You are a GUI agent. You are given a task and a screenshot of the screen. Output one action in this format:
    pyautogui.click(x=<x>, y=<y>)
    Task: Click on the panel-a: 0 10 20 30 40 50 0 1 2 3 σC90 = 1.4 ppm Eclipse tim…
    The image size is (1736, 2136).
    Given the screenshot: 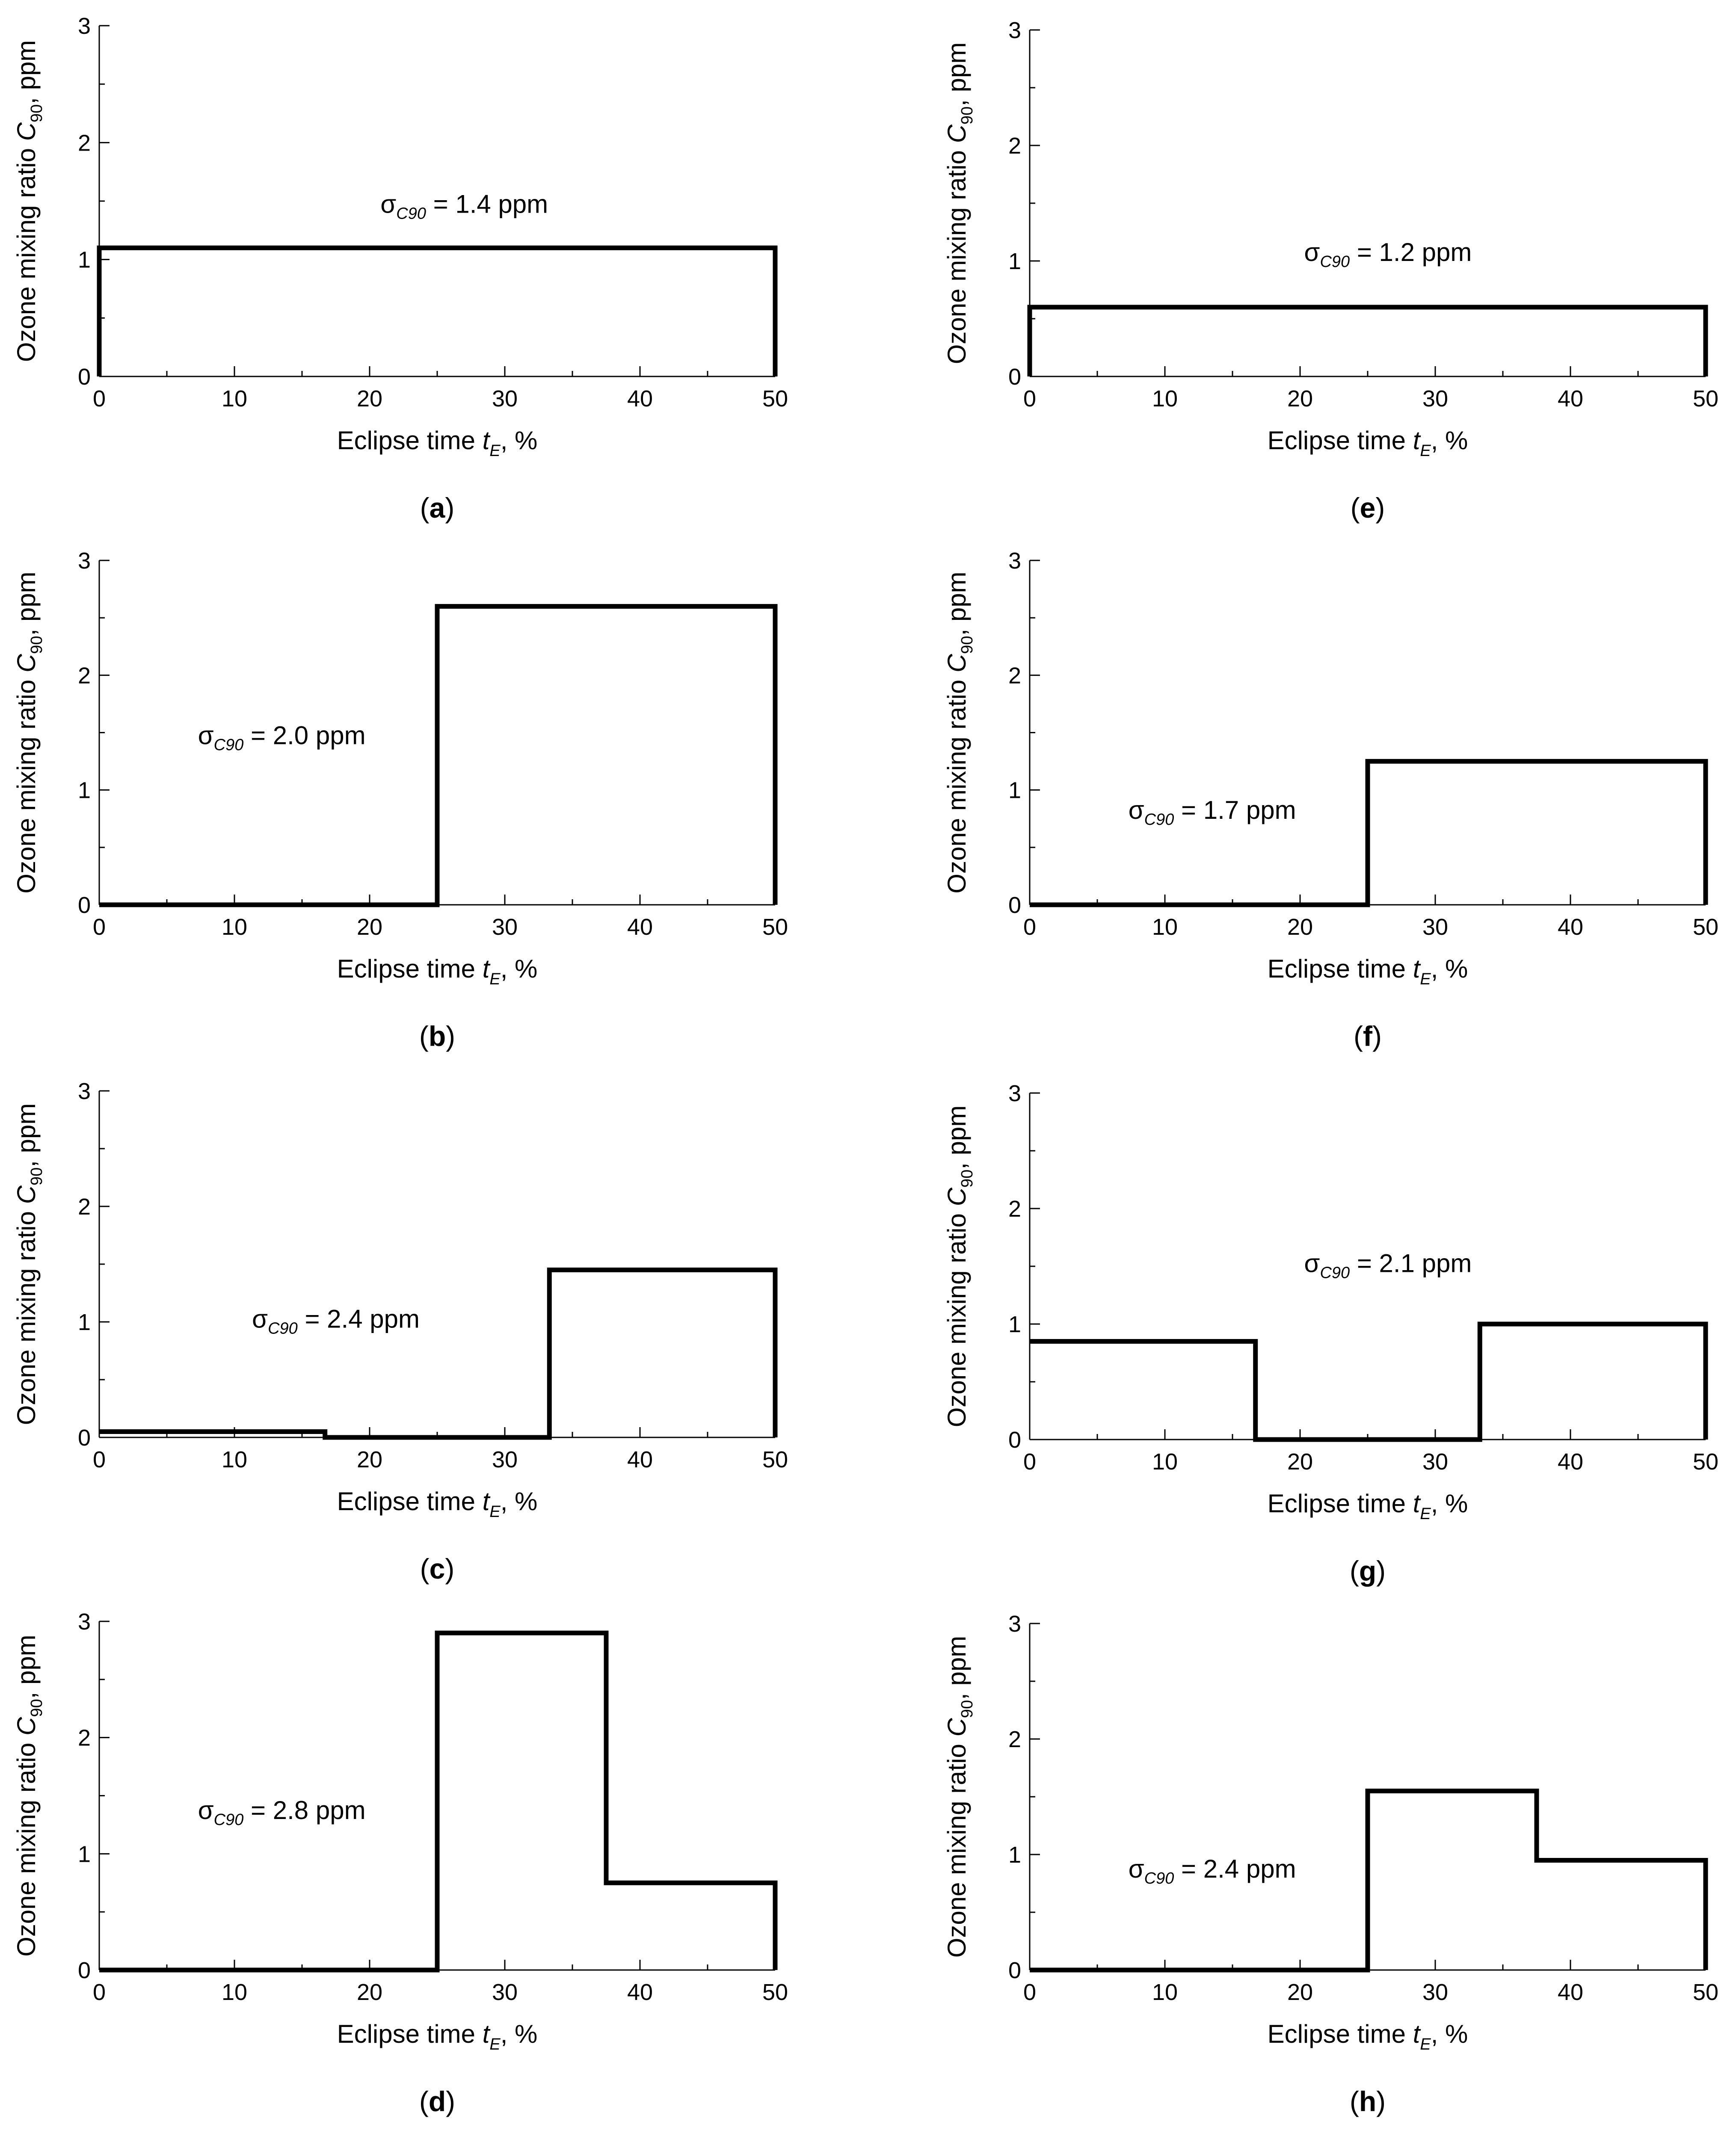 What is the action you would take?
    pyautogui.click(x=400, y=268)
    